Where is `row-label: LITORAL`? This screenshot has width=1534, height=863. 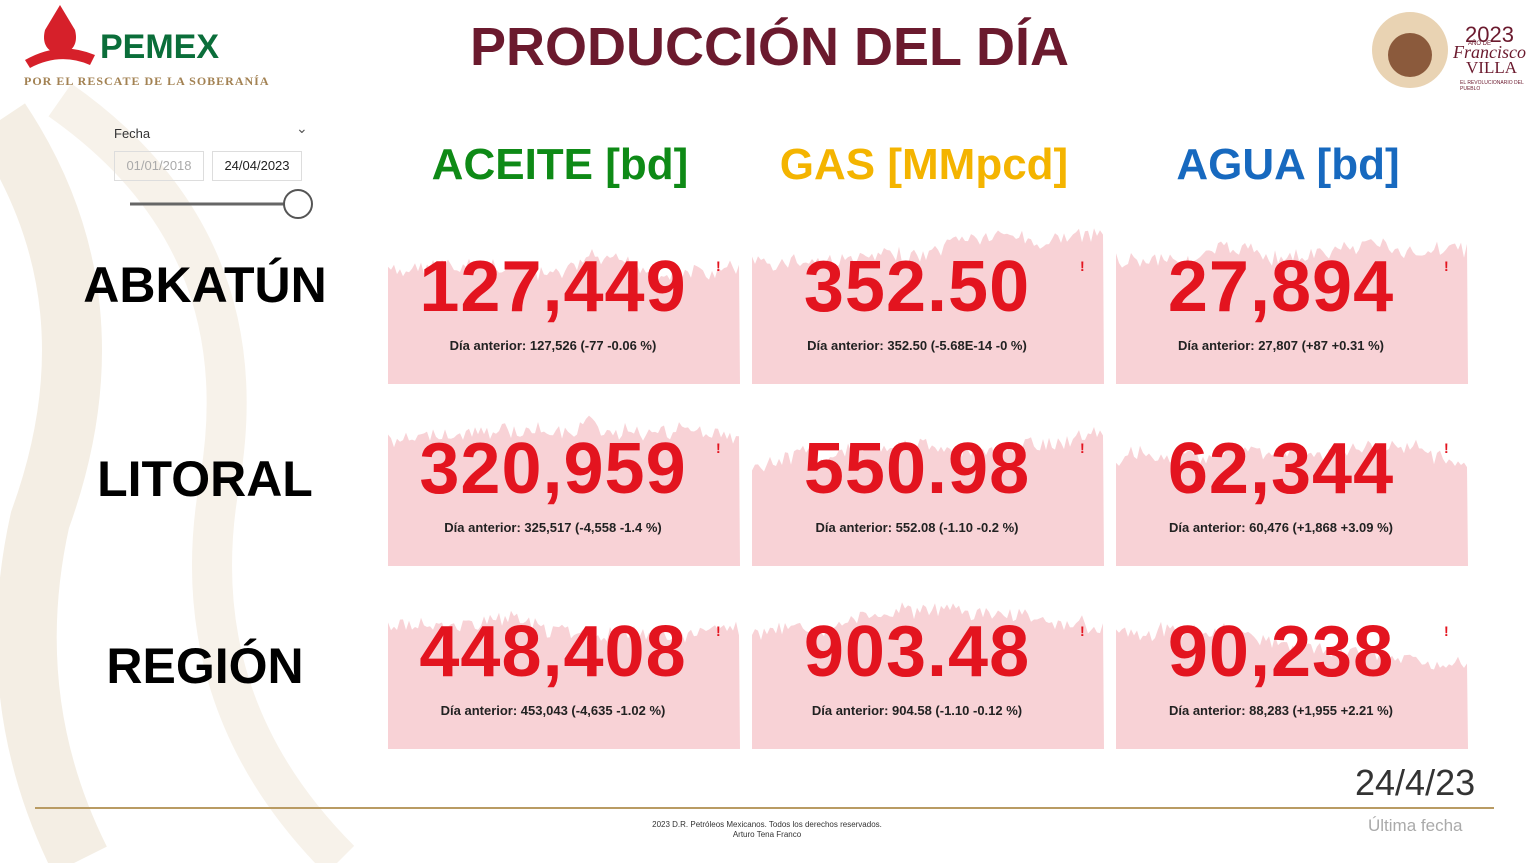 row-label: LITORAL is located at coordinates (205, 479).